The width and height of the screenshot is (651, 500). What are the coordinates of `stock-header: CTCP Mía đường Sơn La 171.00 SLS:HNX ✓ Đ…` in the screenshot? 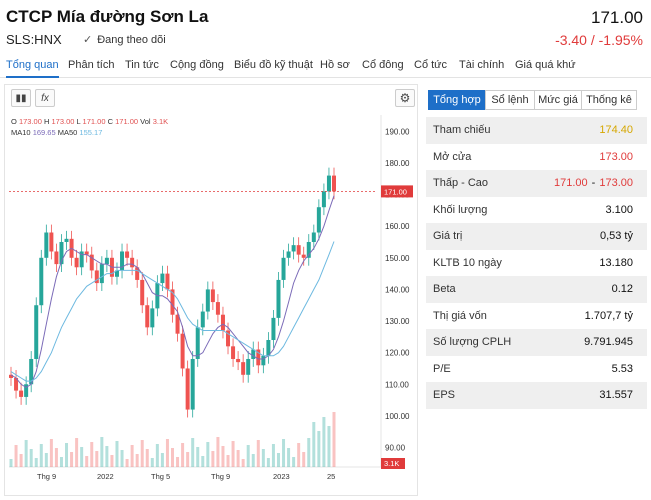 It's located at (325, 28).